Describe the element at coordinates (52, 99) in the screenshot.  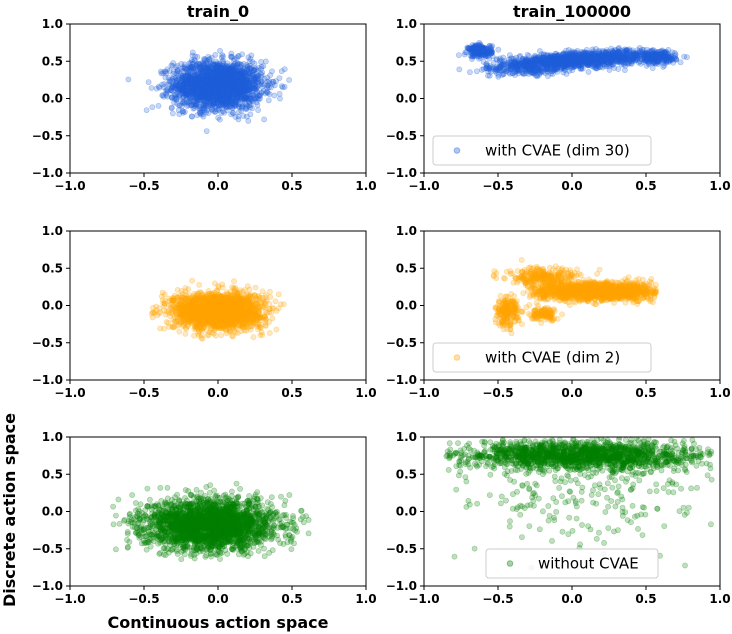
I see `y-tick-label: 0.0` at that location.